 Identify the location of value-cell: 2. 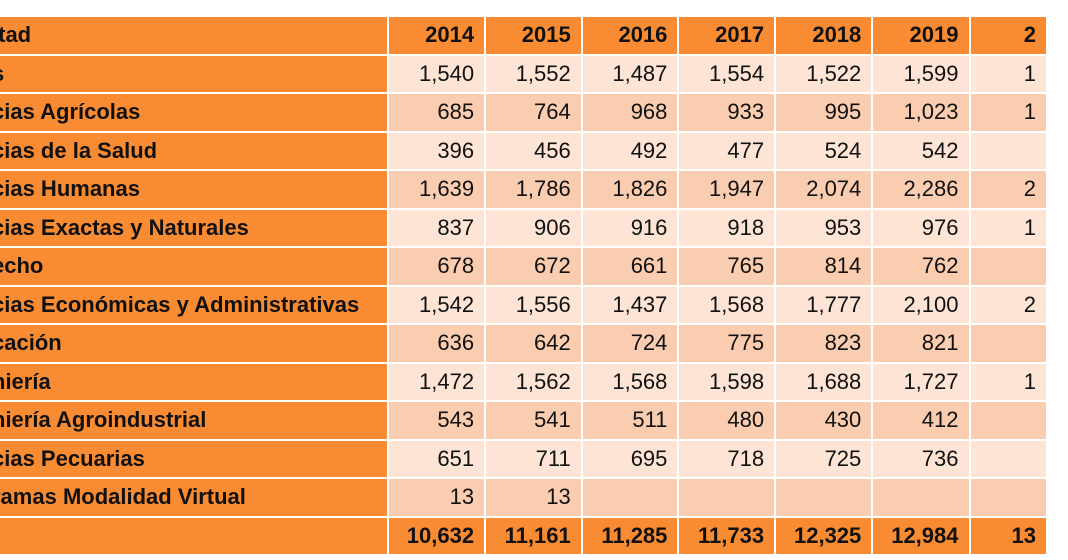
(1009, 190).